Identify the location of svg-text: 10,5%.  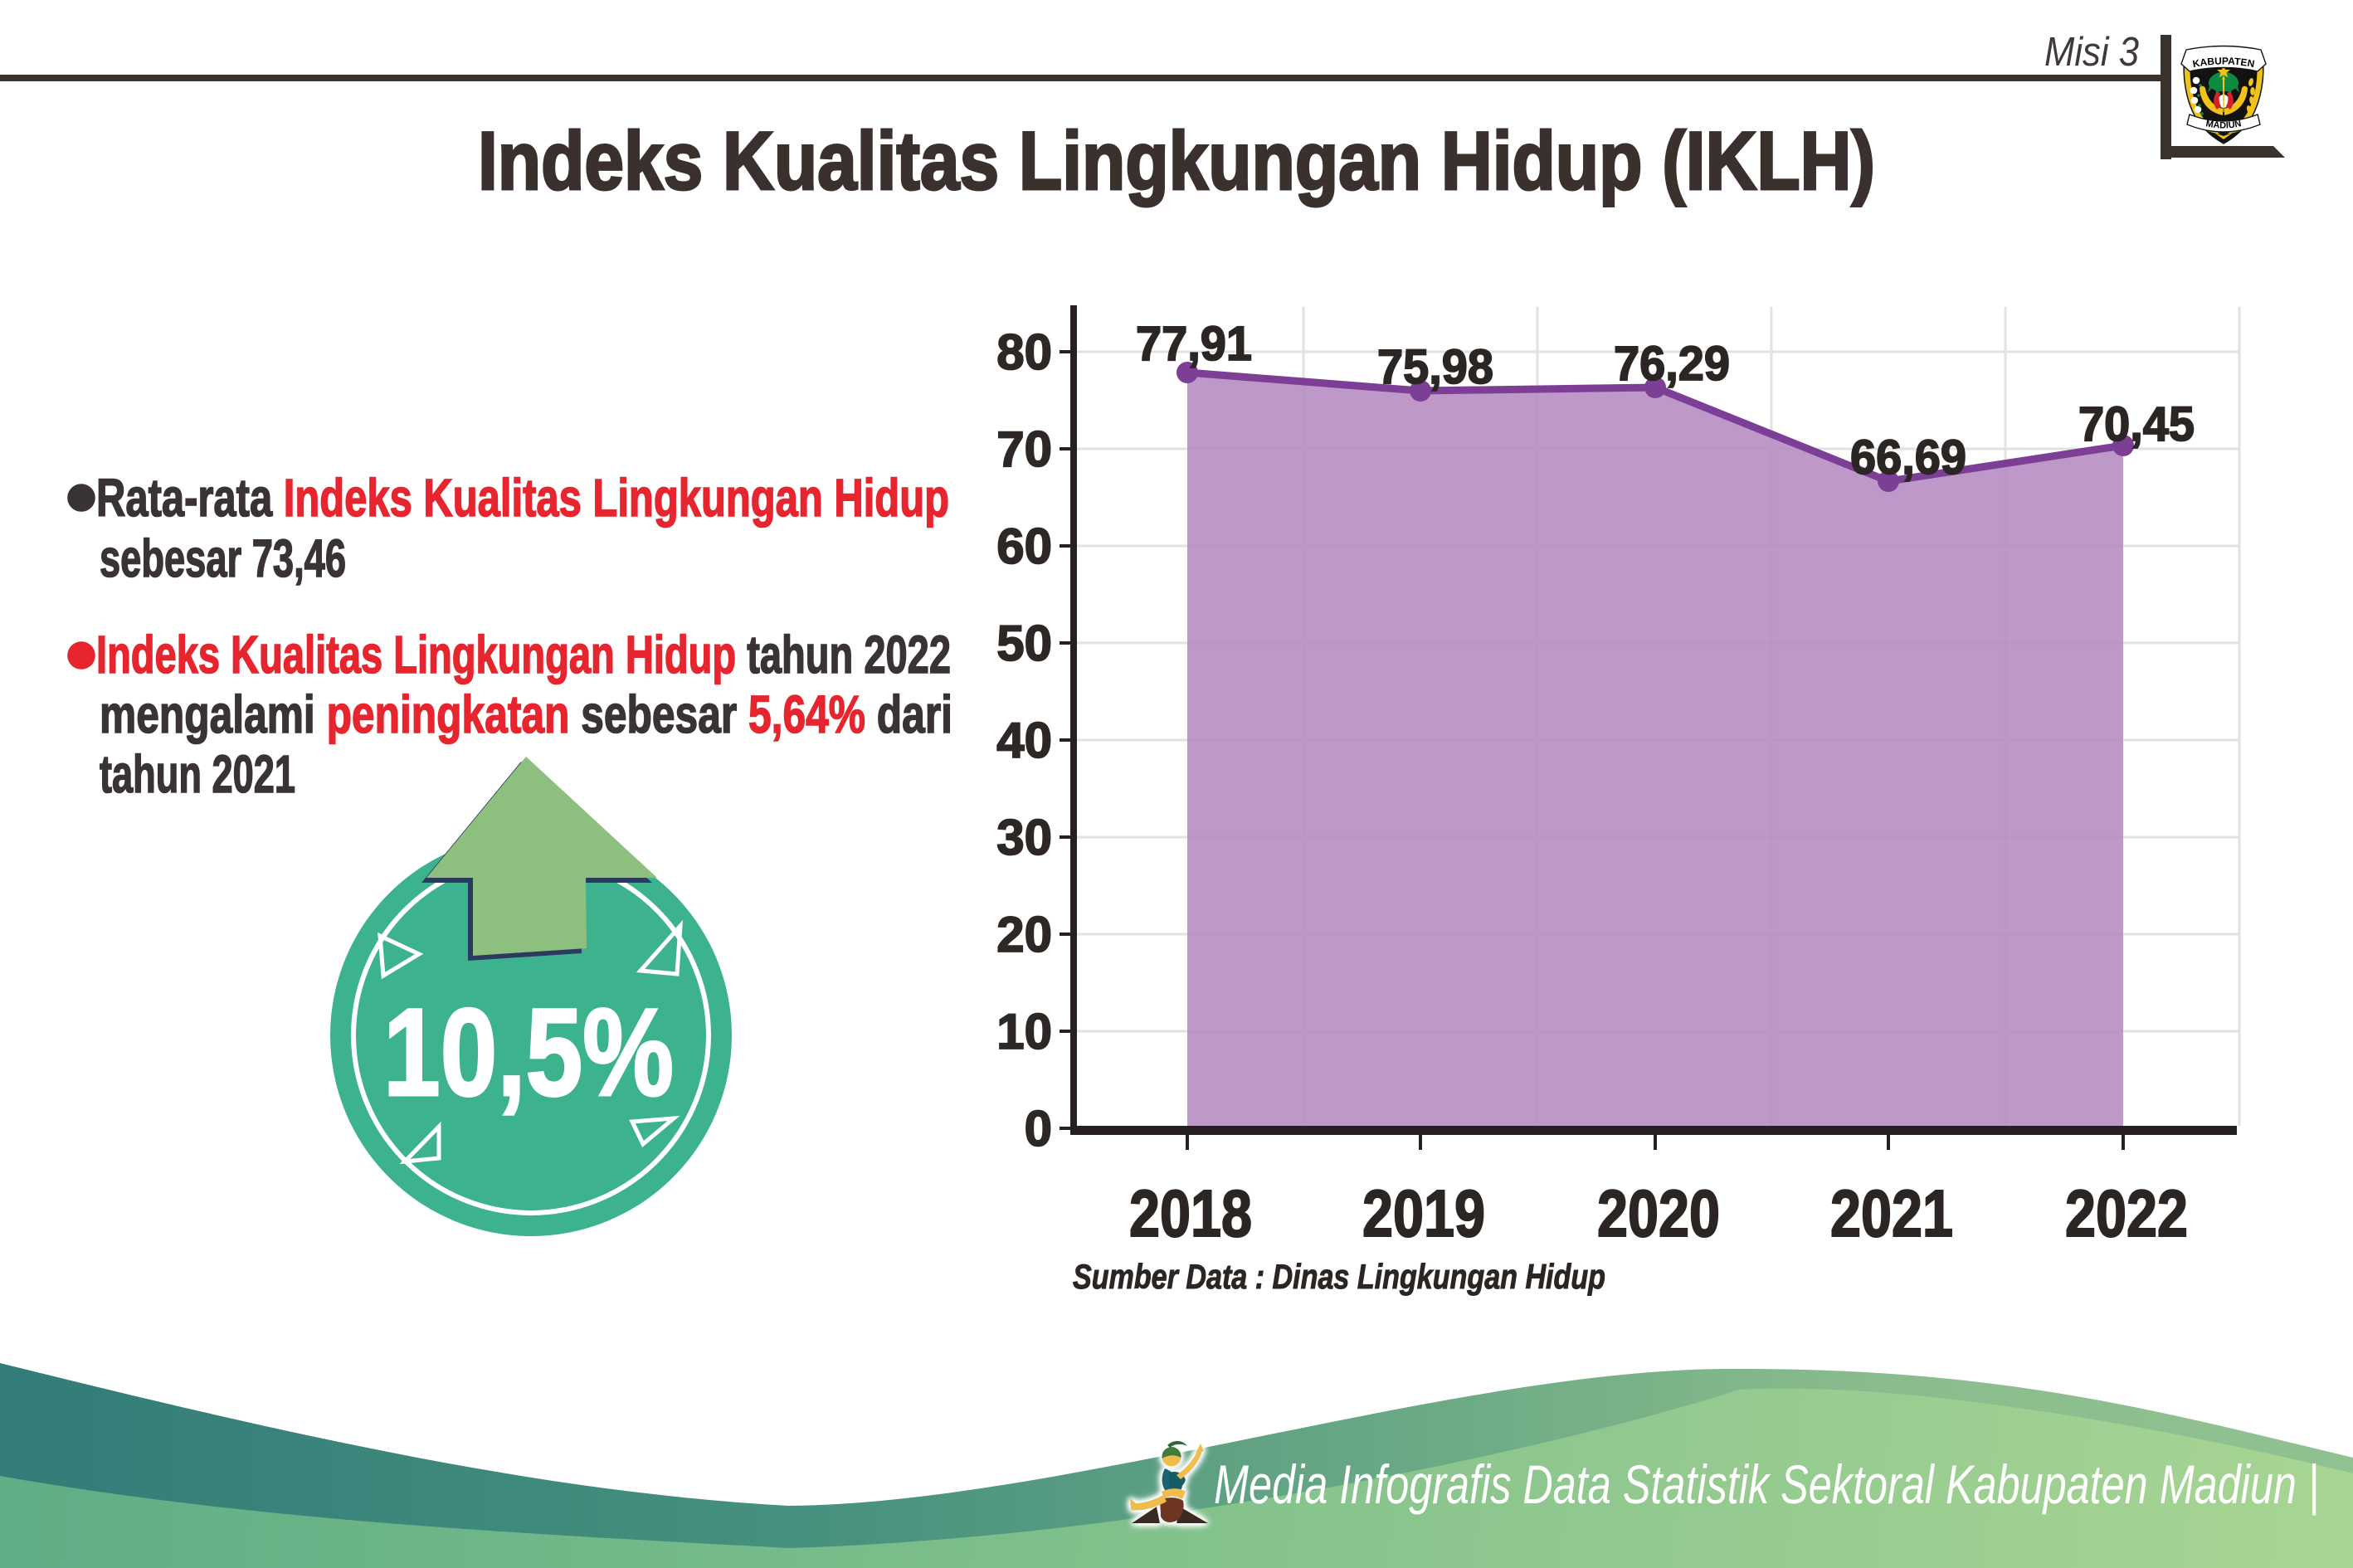
(528, 1052).